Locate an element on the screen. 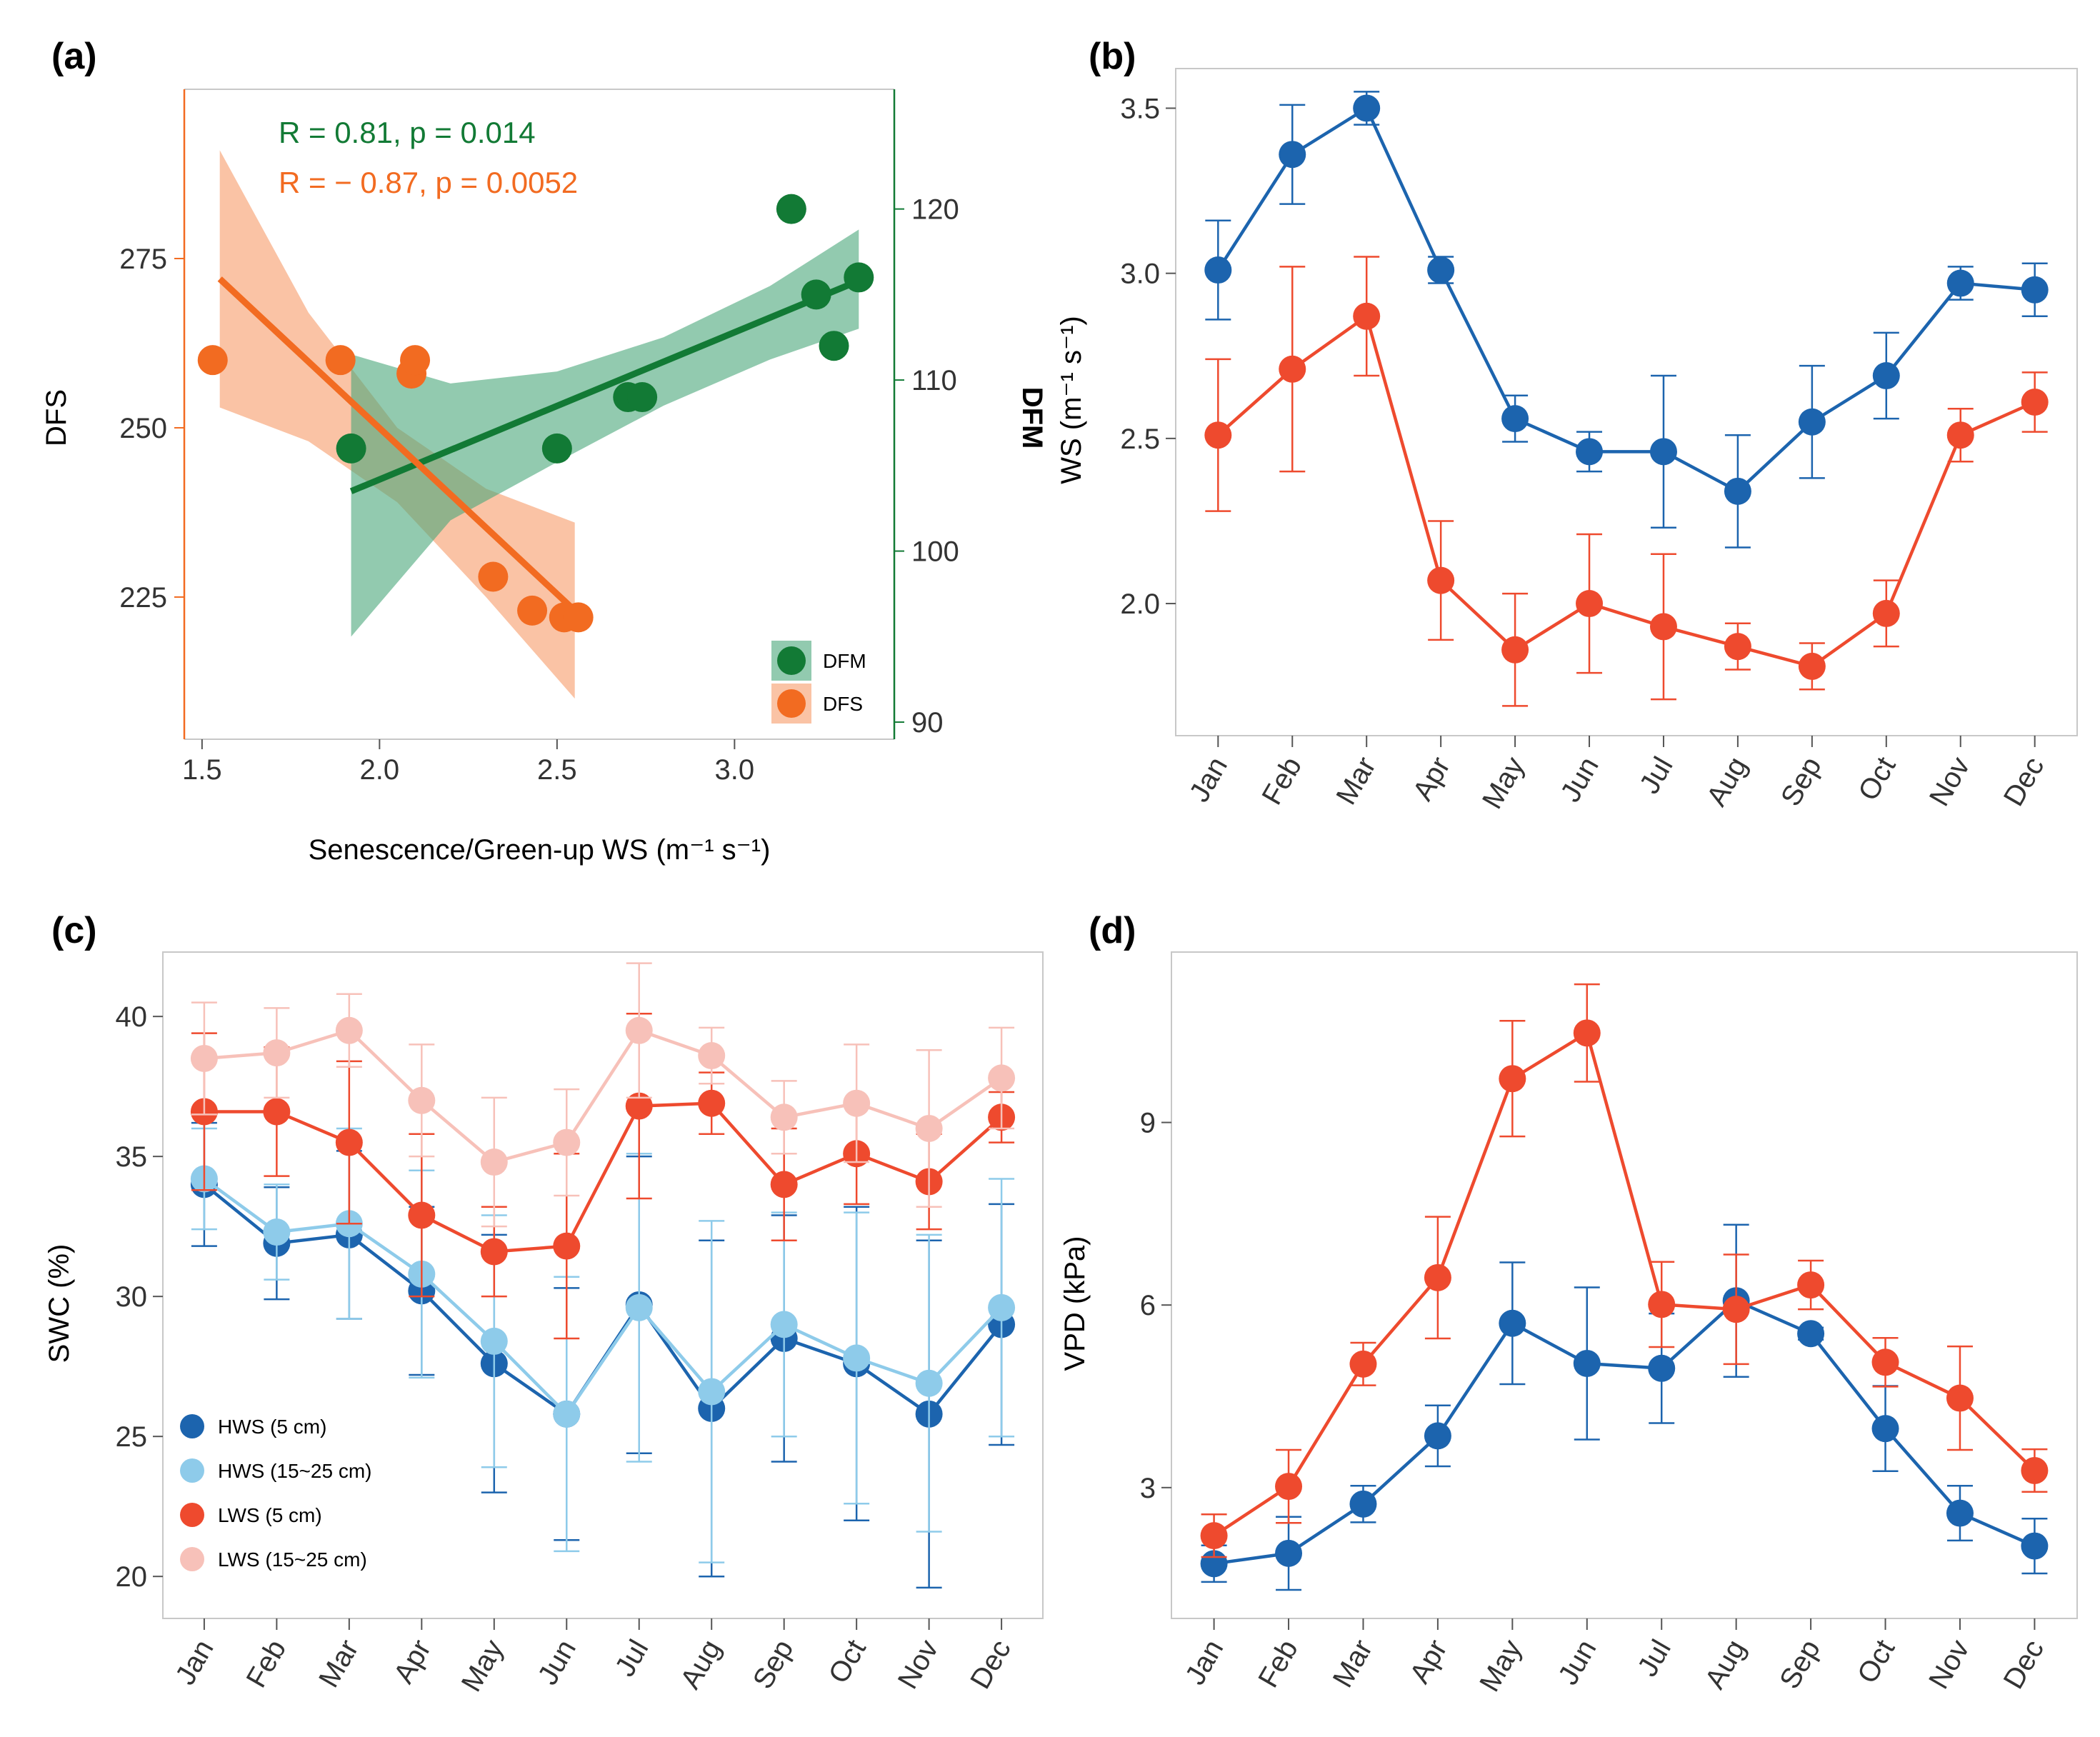 This screenshot has height=1737, width=2100. panel-c-label: (c) is located at coordinates (74, 930).